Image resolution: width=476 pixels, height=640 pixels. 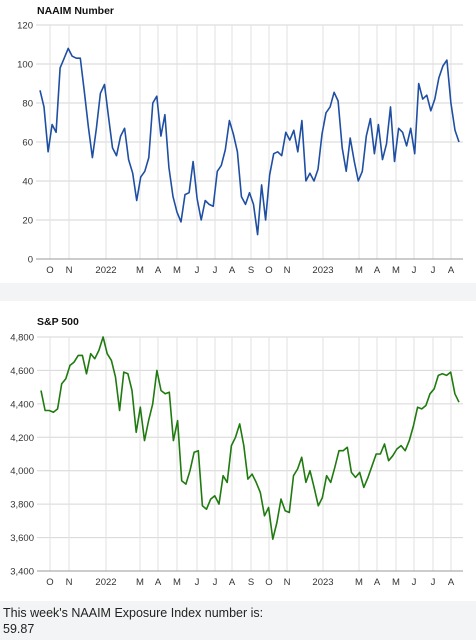 I want to click on chart-title: NAAIM Number, so click(x=75, y=11).